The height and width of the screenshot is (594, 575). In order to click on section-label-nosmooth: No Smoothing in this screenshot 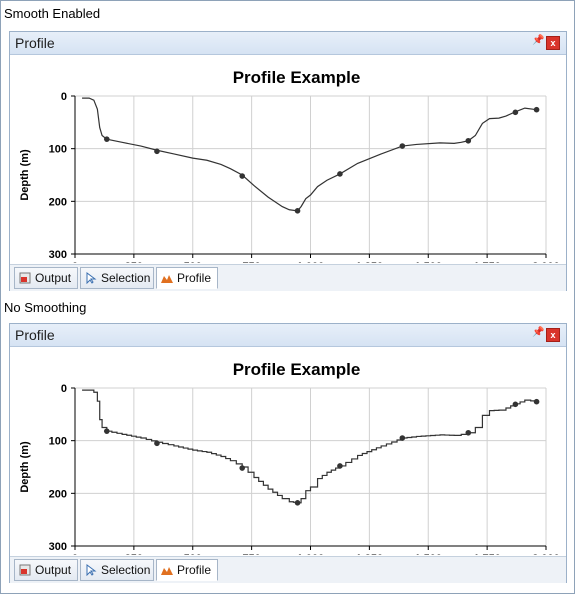, I will do `click(45, 307)`.